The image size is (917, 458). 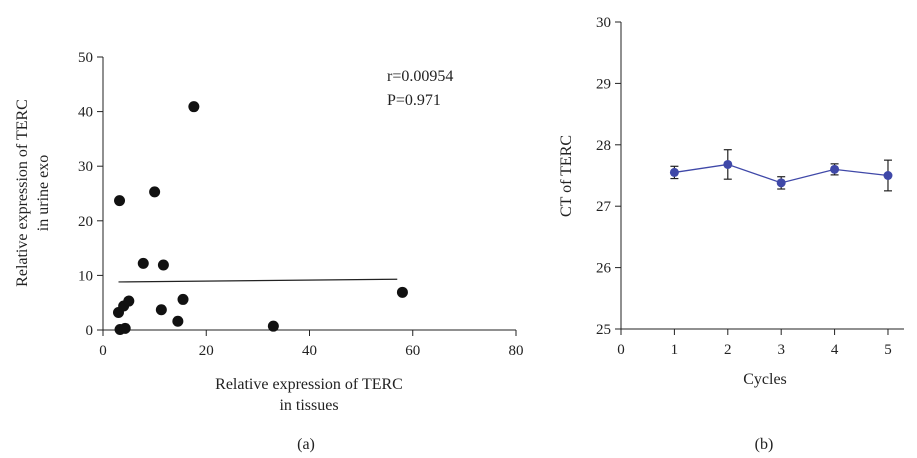 I want to click on y-tick-label-a: 40, so click(x=85, y=113).